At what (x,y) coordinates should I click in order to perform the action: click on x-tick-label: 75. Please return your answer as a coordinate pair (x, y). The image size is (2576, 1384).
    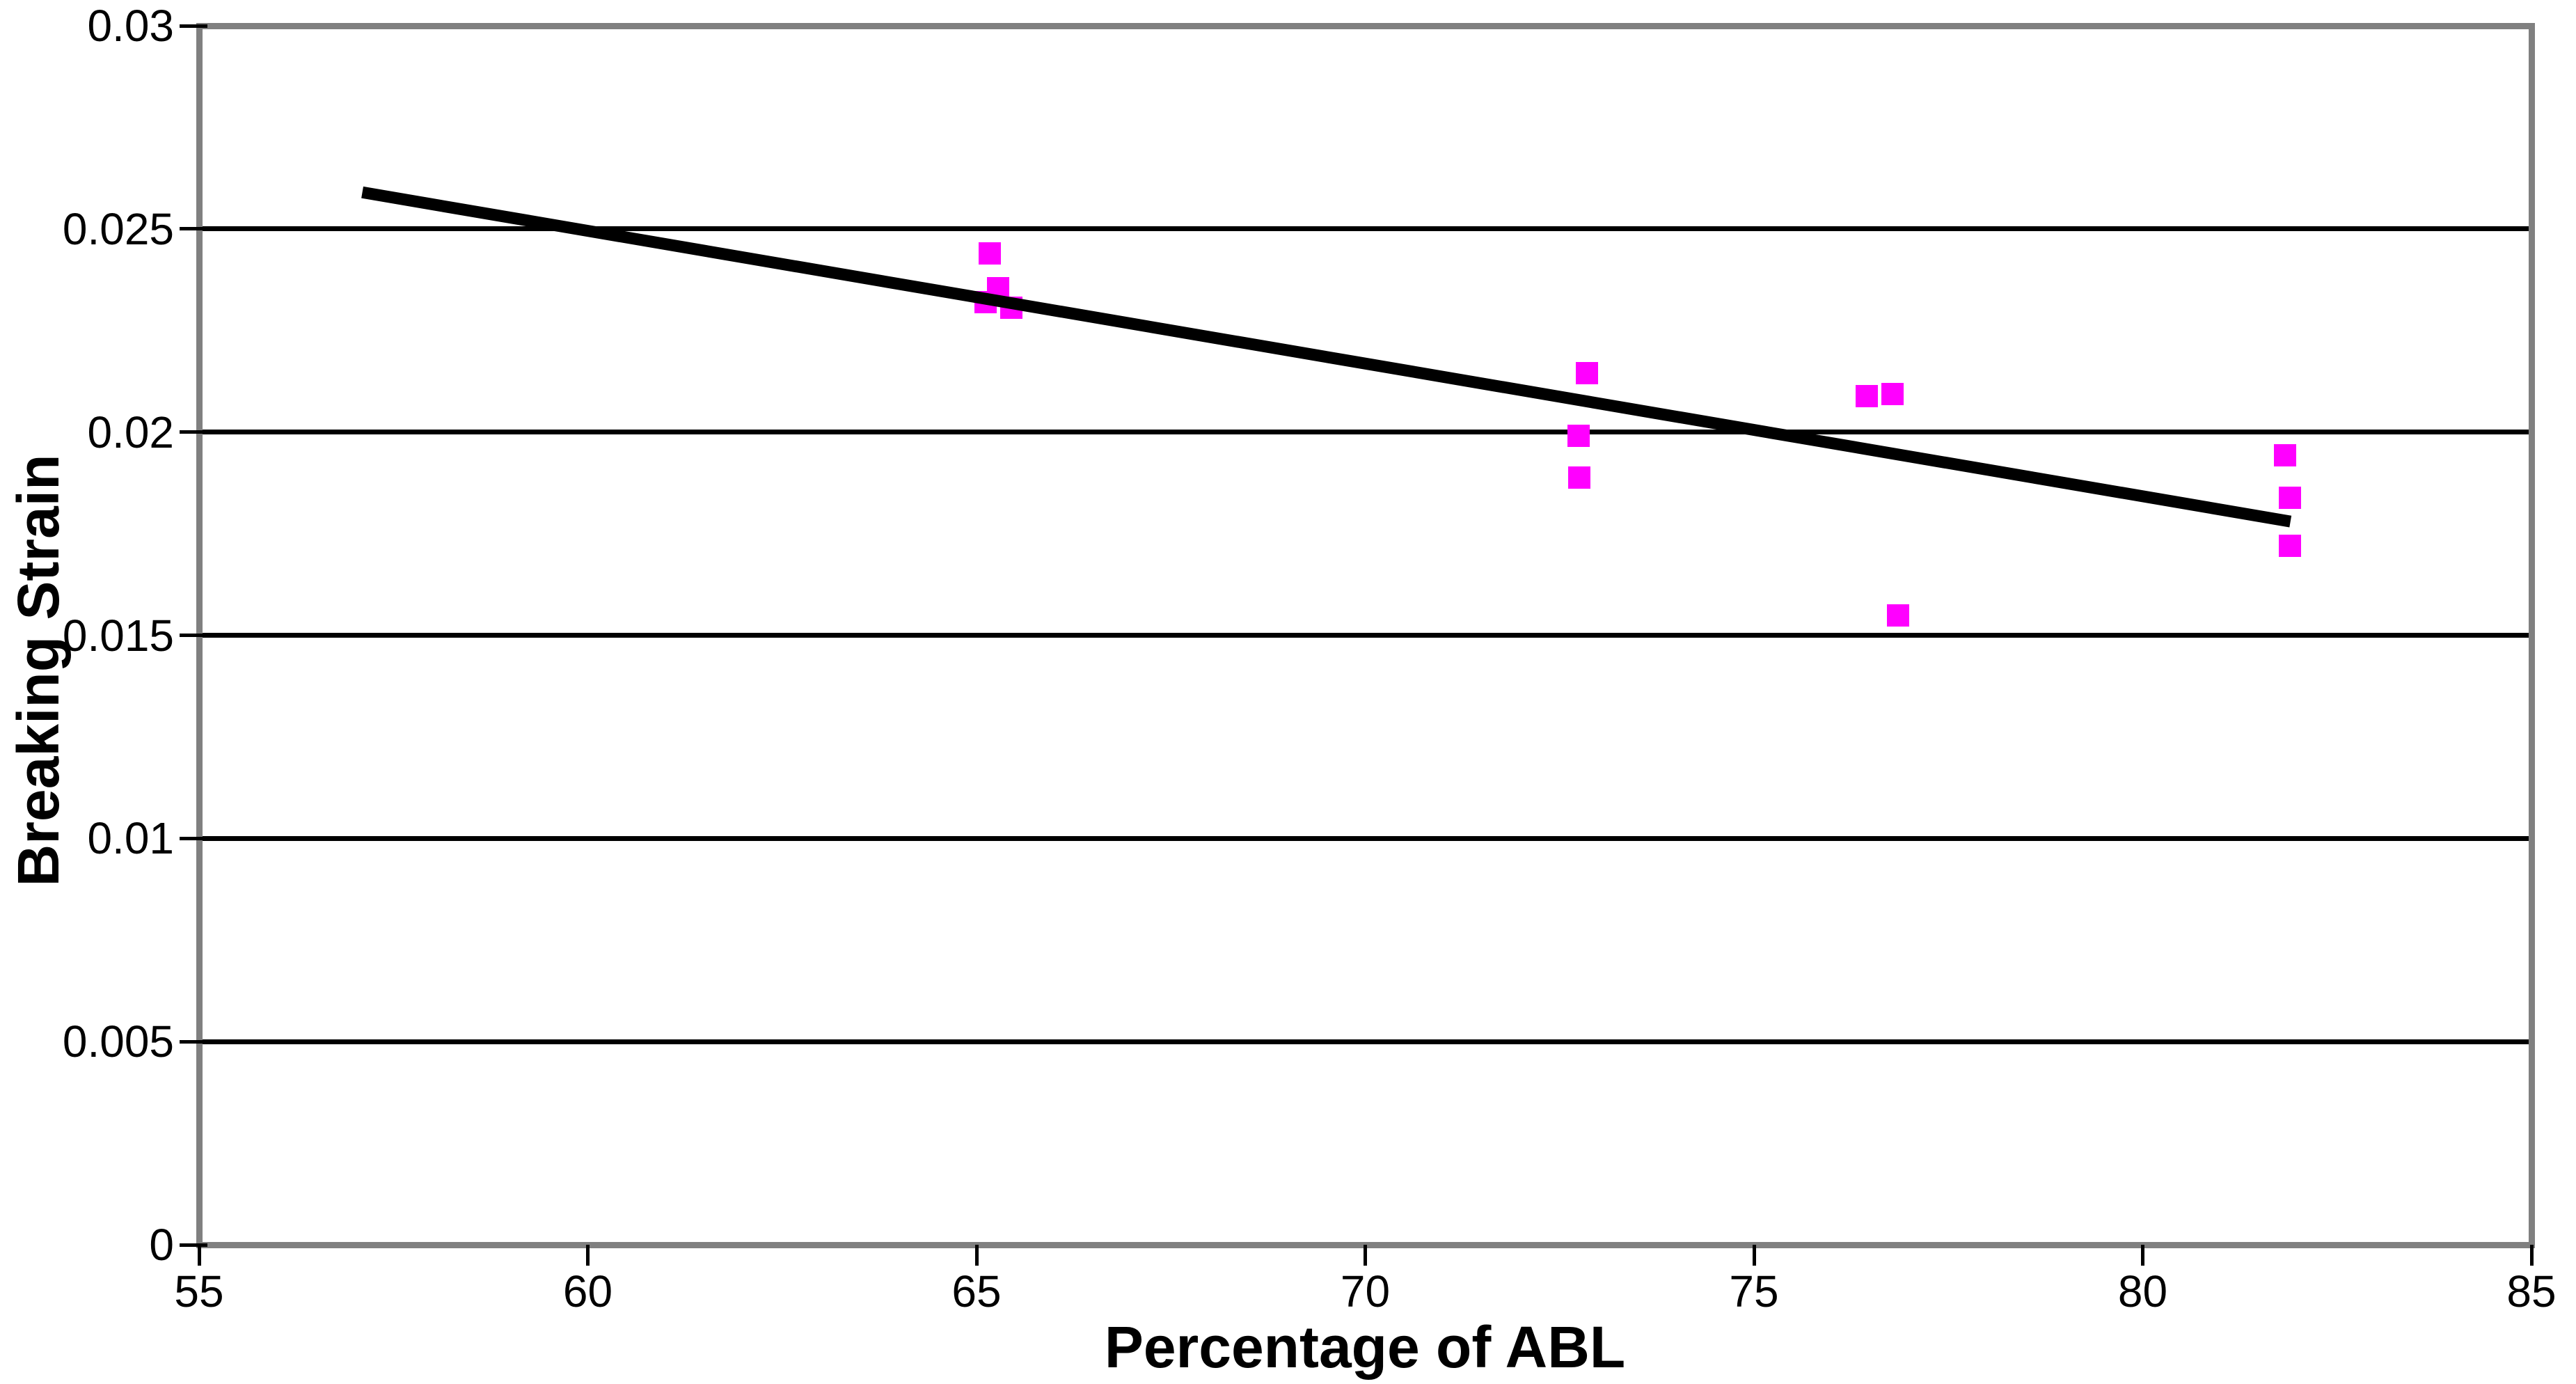
    Looking at the image, I should click on (1754, 1291).